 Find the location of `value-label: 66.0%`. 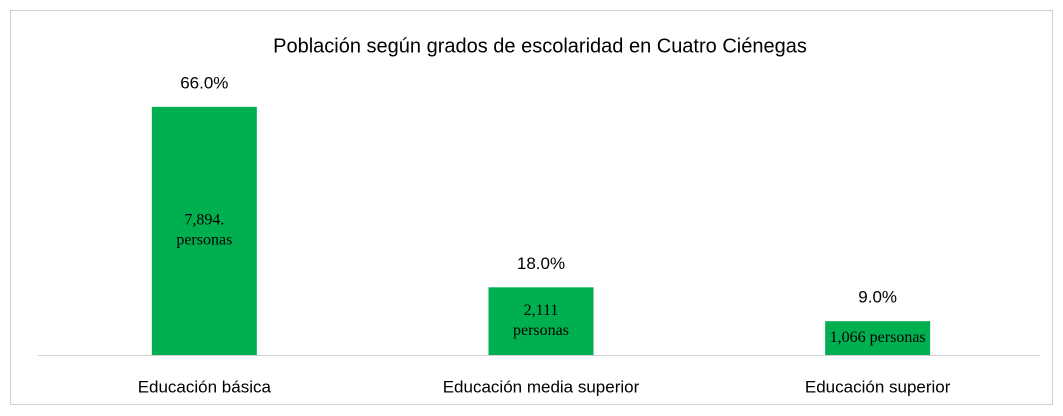

value-label: 66.0% is located at coordinates (204, 82).